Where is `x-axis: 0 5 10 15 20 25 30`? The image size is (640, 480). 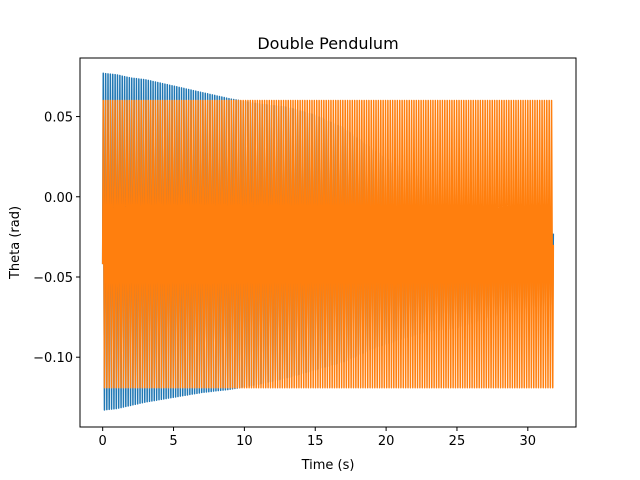
x-axis: 0 5 10 15 20 25 30 is located at coordinates (318, 438).